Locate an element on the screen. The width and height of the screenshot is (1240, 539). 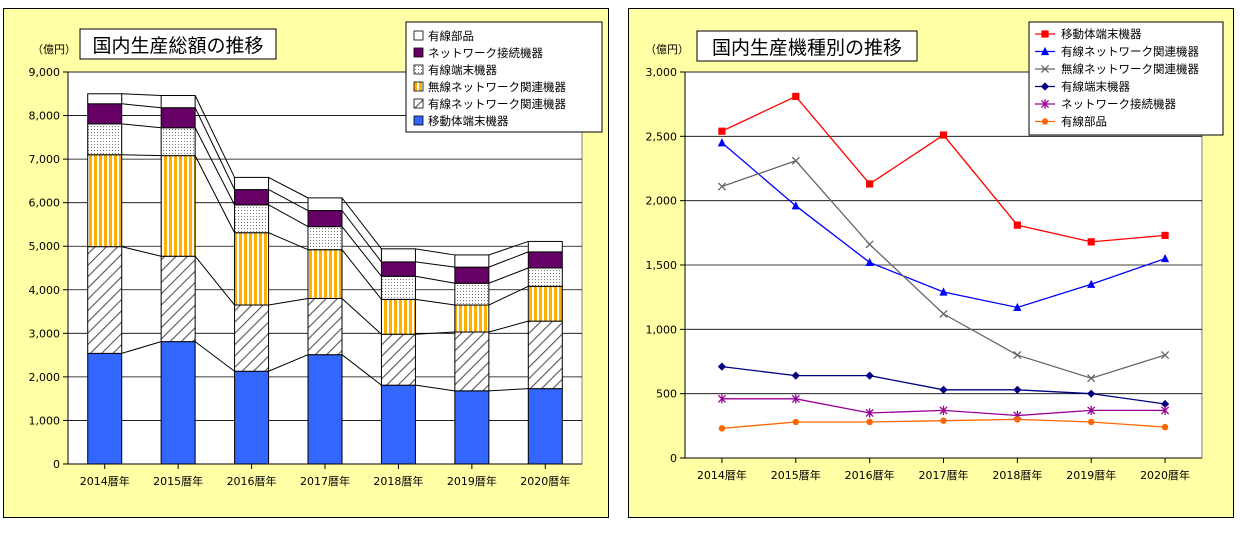
y-tick-label: 5,000 is located at coordinates (45, 246).